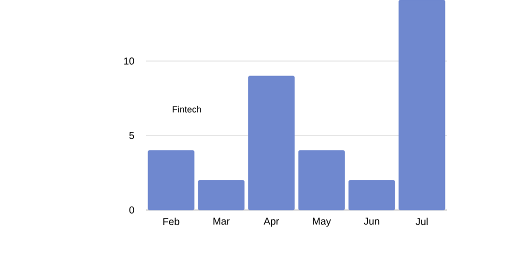 The image size is (520, 272). Describe the element at coordinates (131, 136) in the screenshot. I see `y-tick-label: 5` at that location.